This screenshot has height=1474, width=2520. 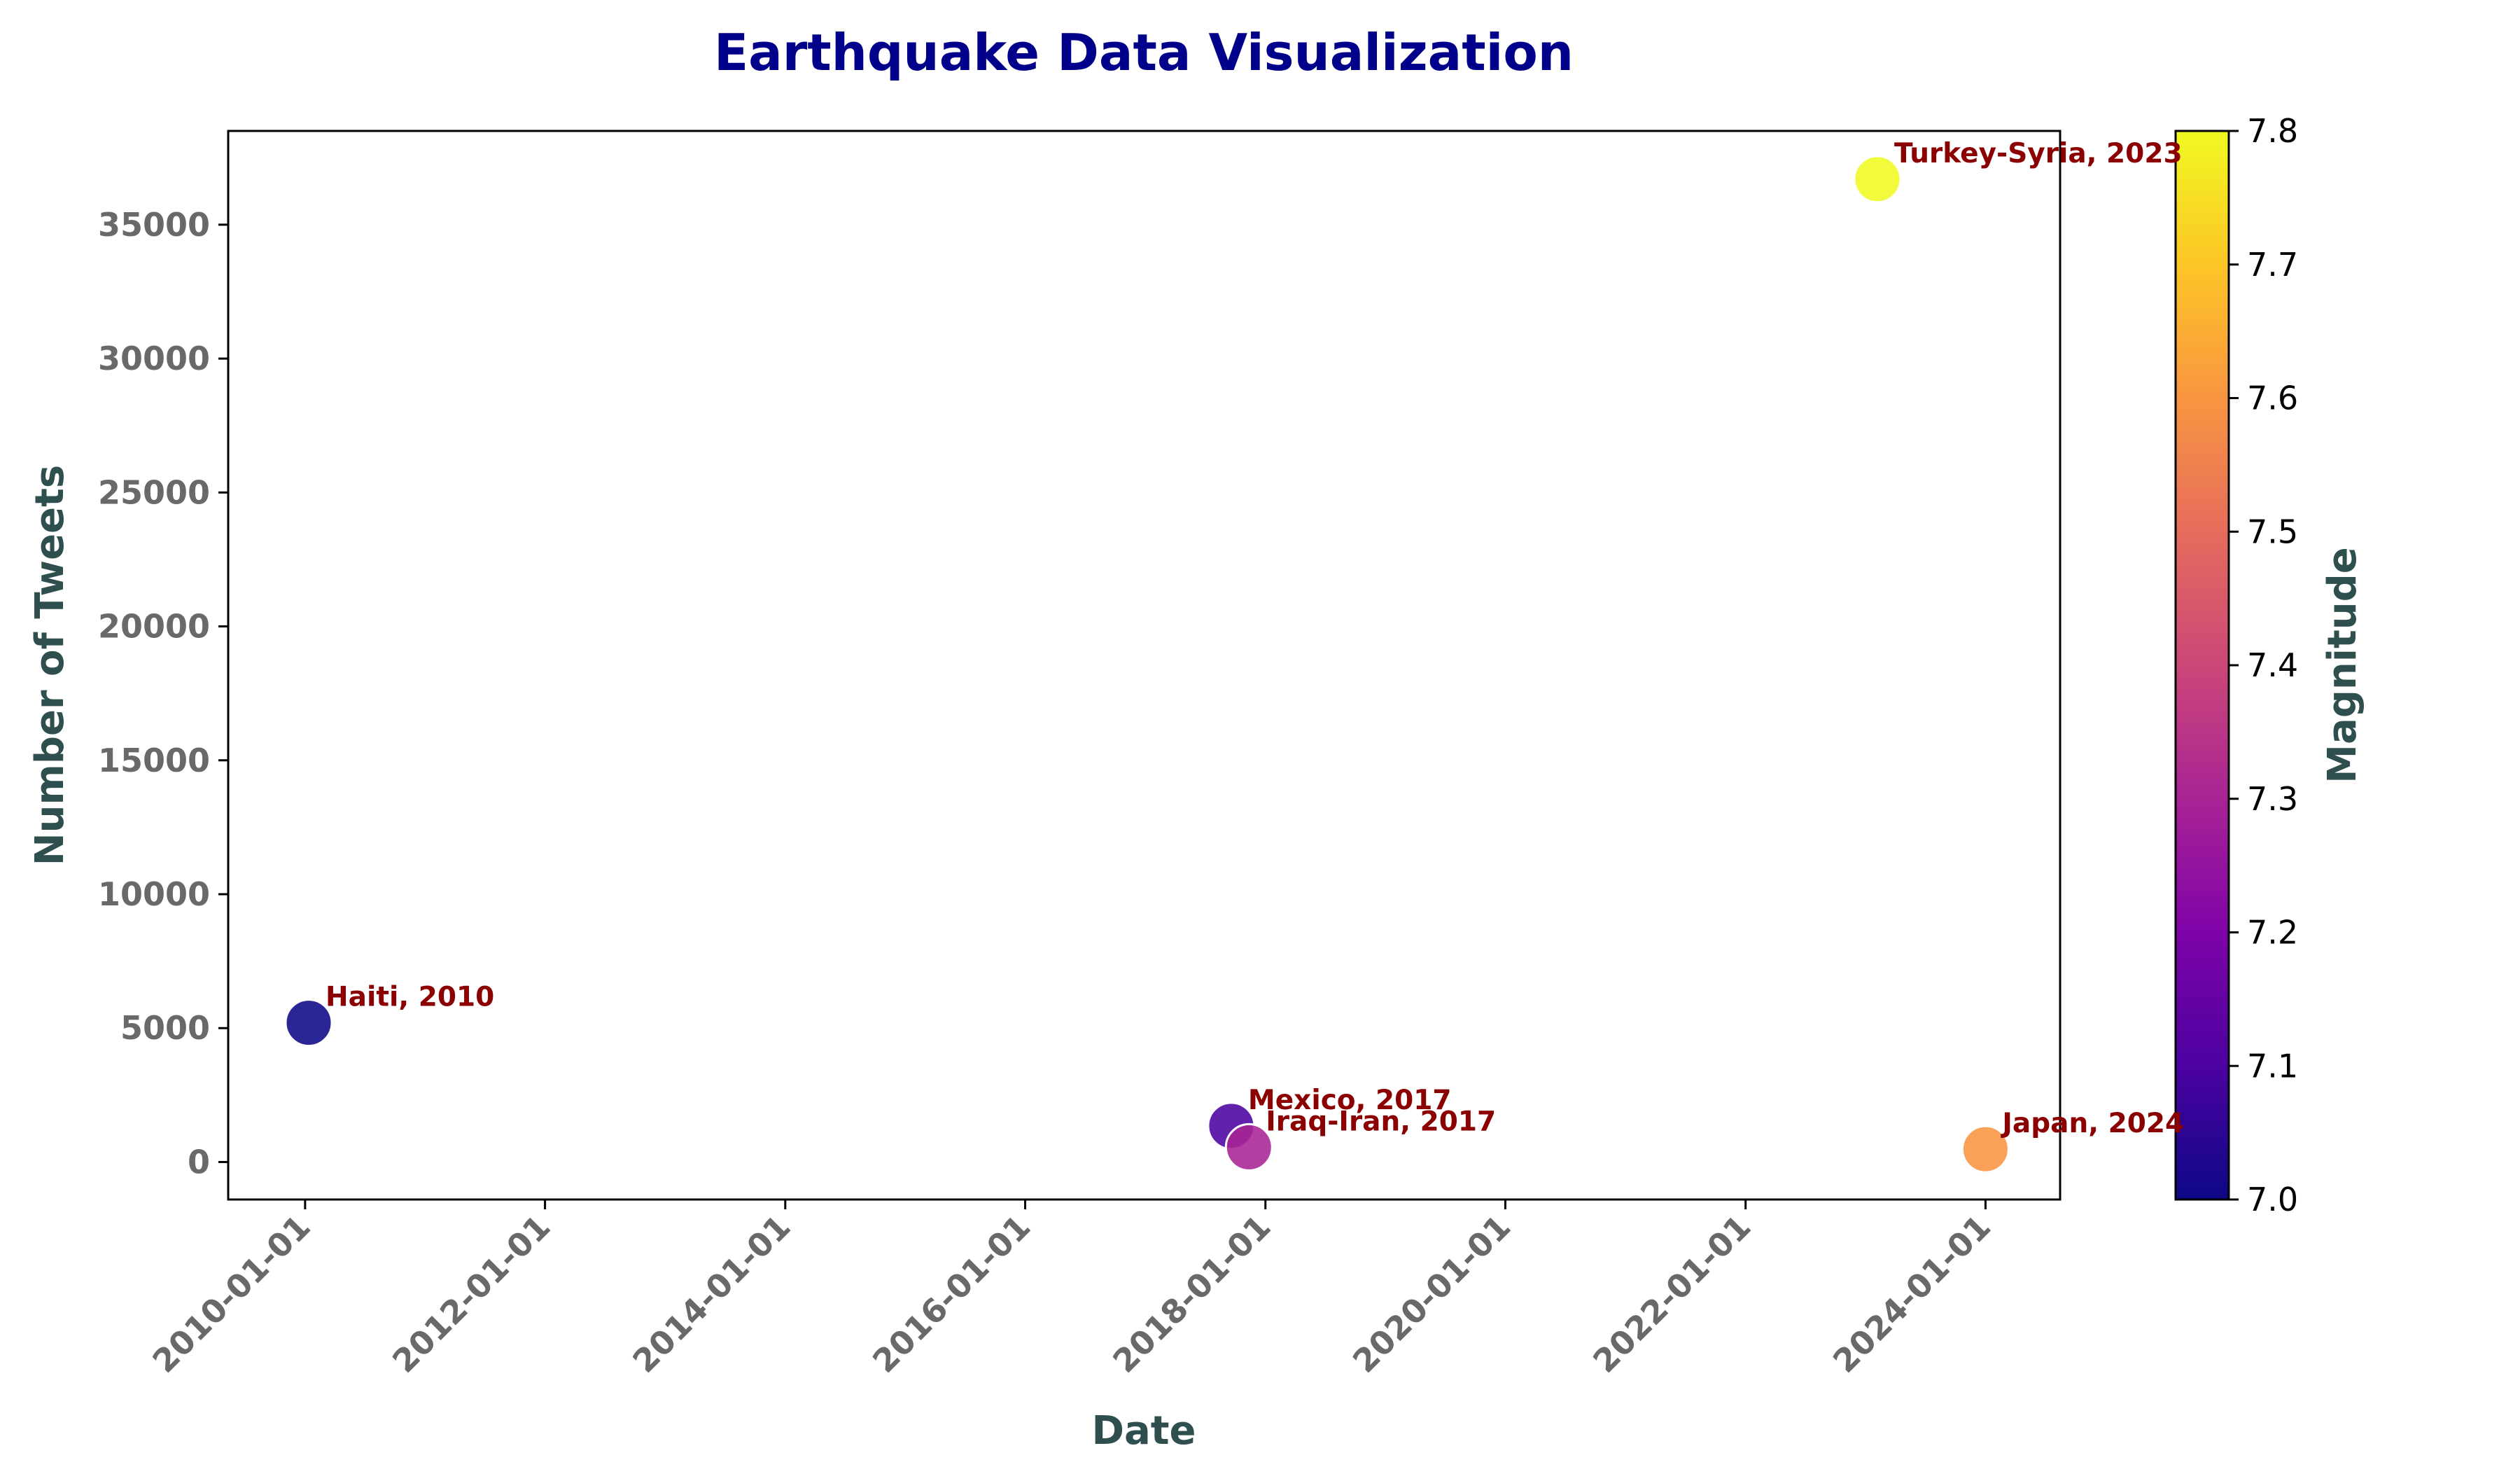 What do you see at coordinates (2272, 265) in the screenshot?
I see `colorbar-tick-label: 7.7` at bounding box center [2272, 265].